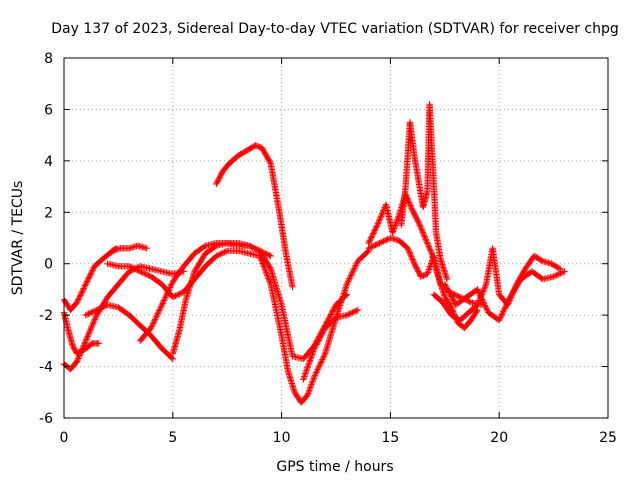 Image resolution: width=640 pixels, height=480 pixels. What do you see at coordinates (334, 467) in the screenshot?
I see `x-axis-label: GPS time / hours` at bounding box center [334, 467].